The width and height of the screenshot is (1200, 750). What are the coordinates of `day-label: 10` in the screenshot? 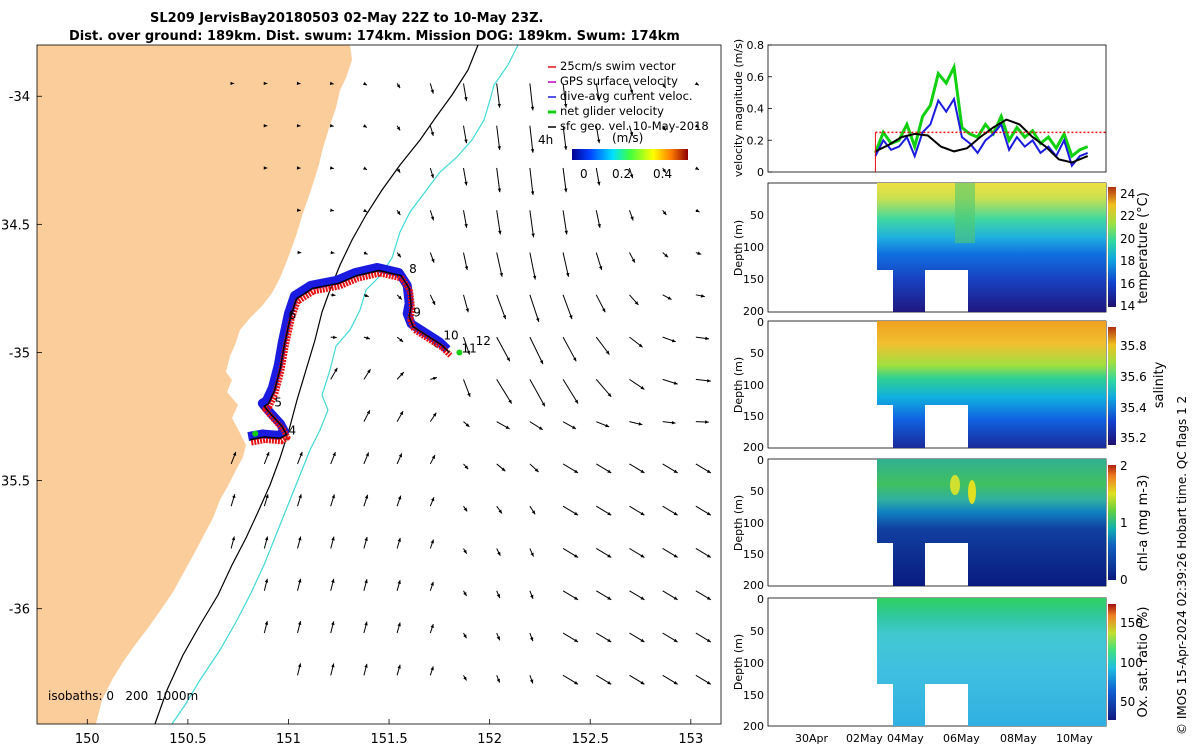 It's located at (450, 336).